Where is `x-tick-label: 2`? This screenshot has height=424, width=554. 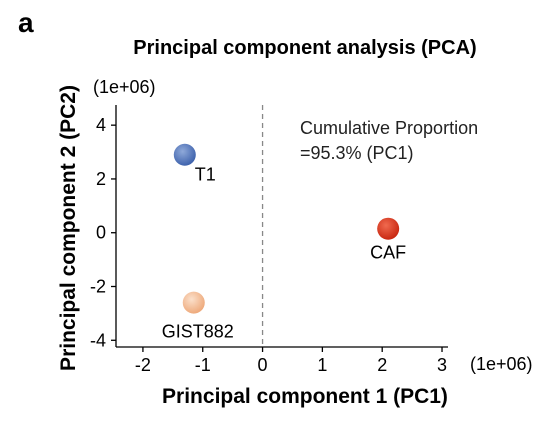 x-tick-label: 2 is located at coordinates (382, 365).